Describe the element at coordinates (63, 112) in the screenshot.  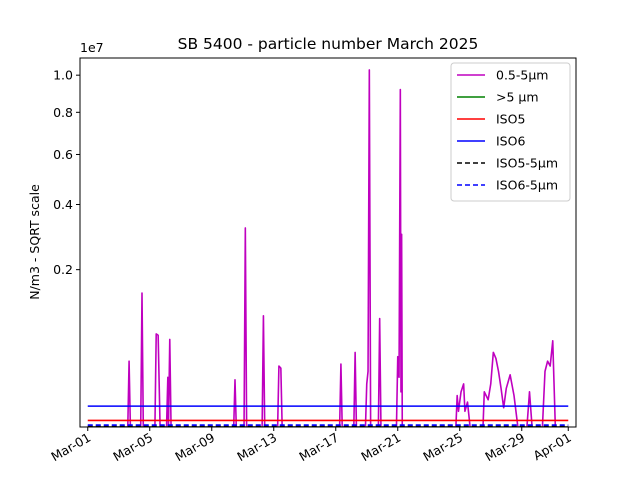
I see `y-tick-label-3: 0.8` at that location.